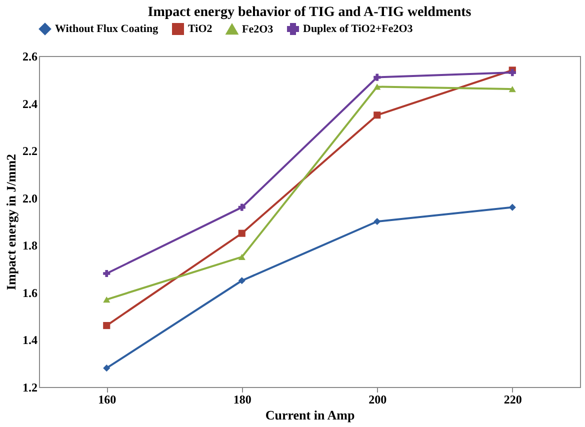  What do you see at coordinates (200, 29) in the screenshot?
I see `legend-label: TiO2` at bounding box center [200, 29].